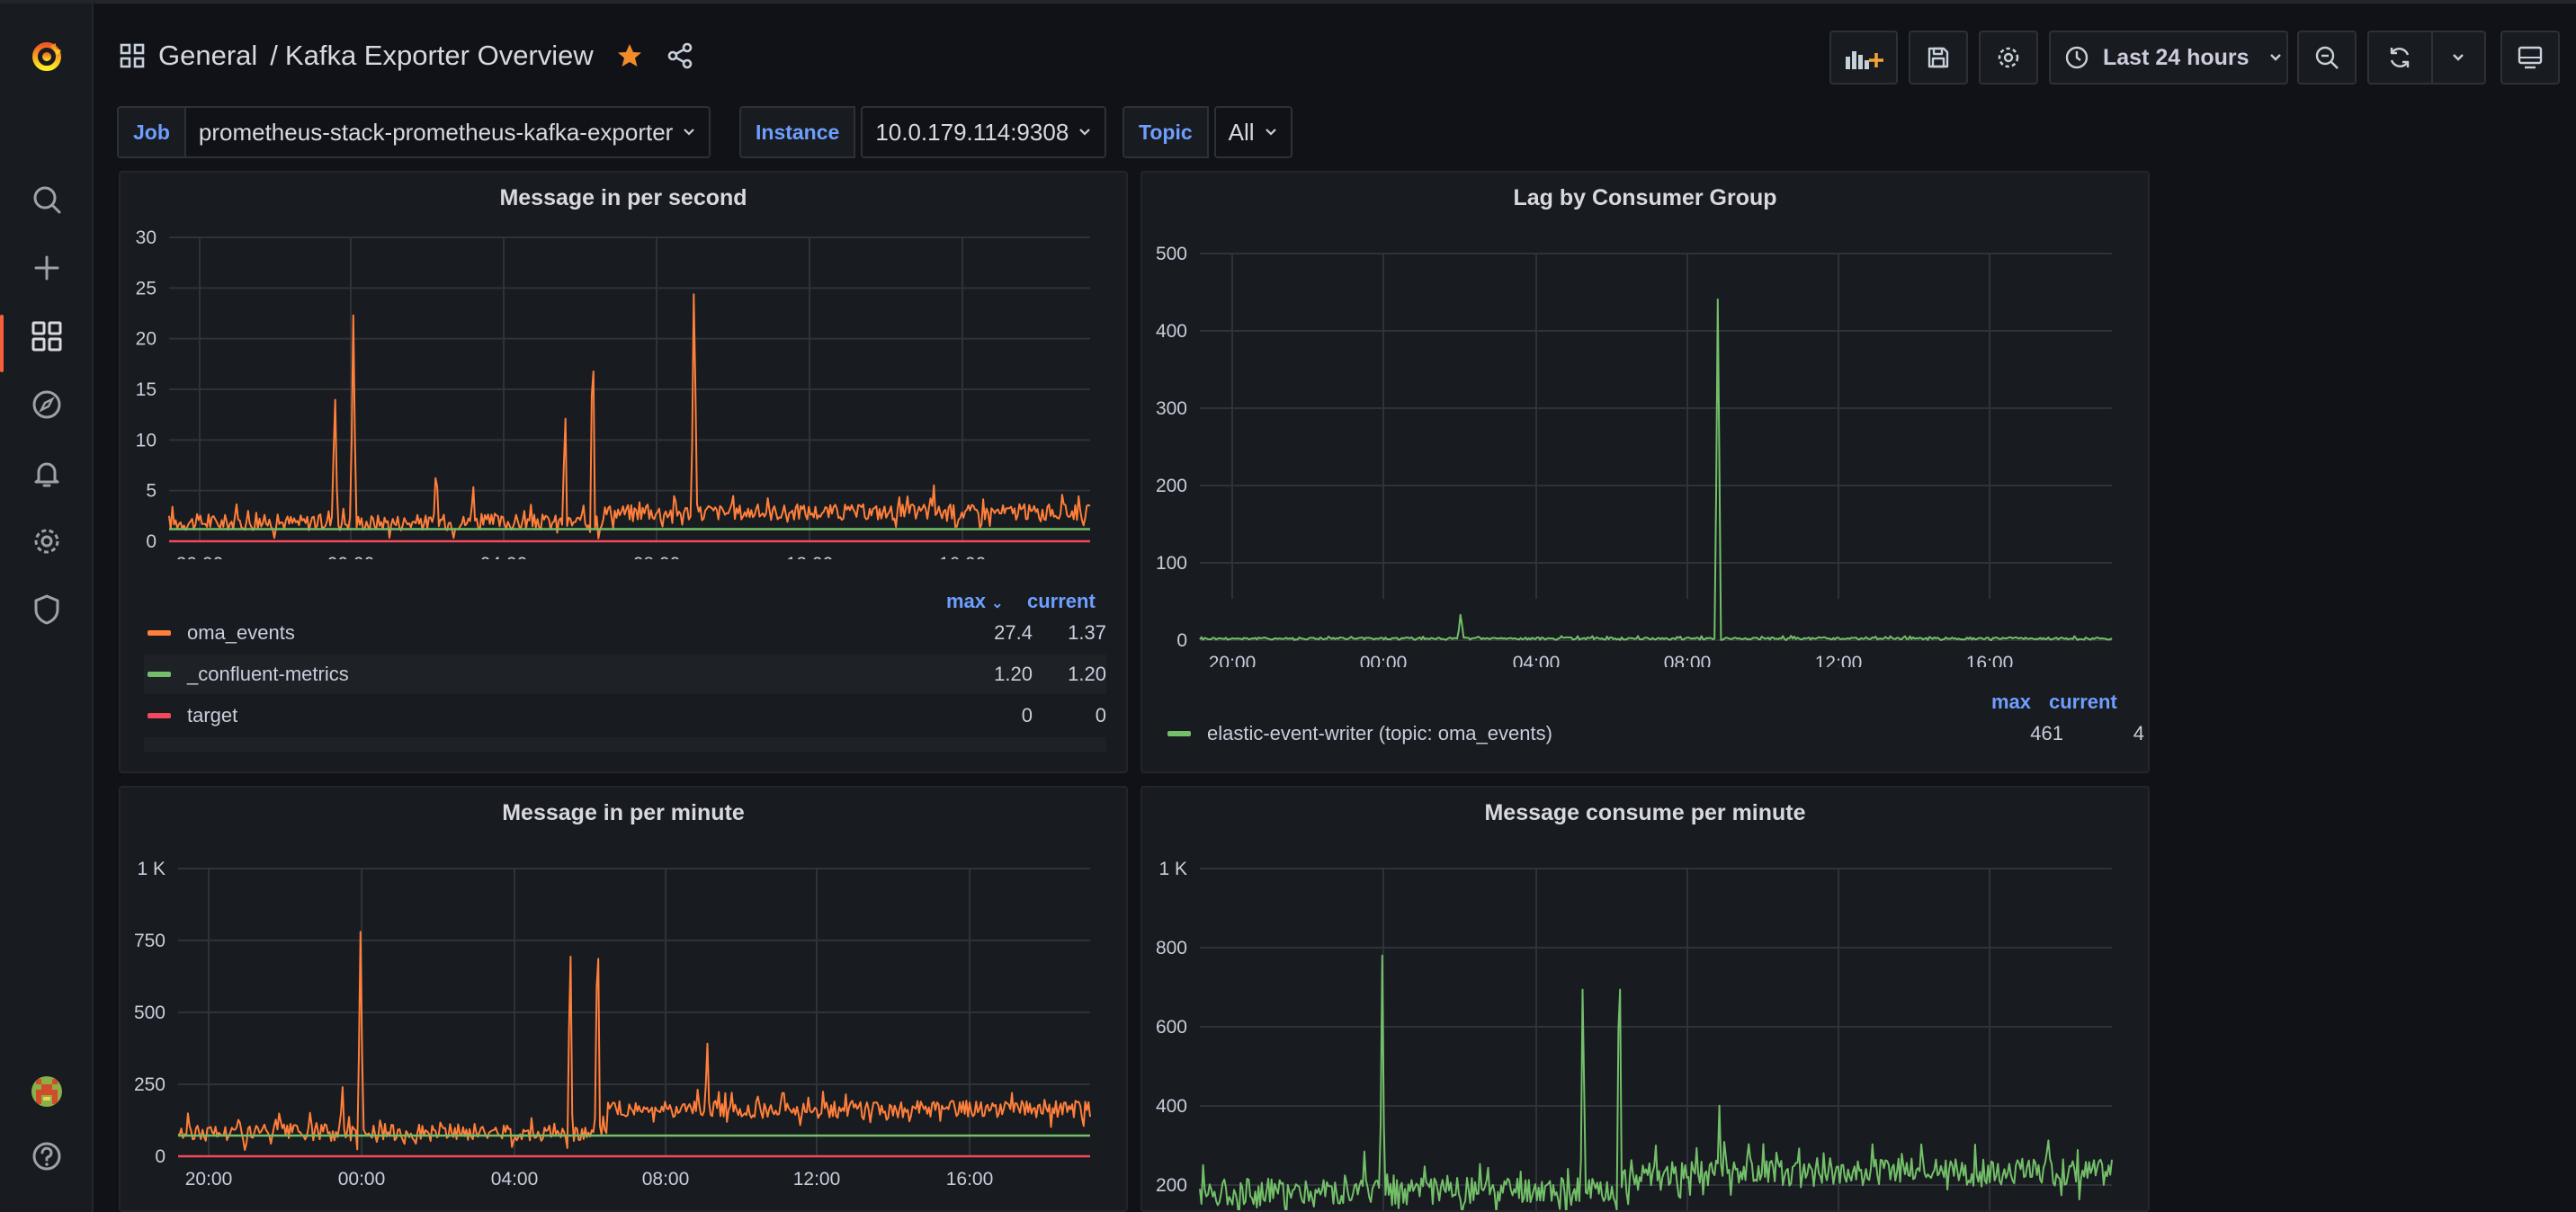 The image size is (2576, 1212). I want to click on legend-max: 27.4, so click(1013, 632).